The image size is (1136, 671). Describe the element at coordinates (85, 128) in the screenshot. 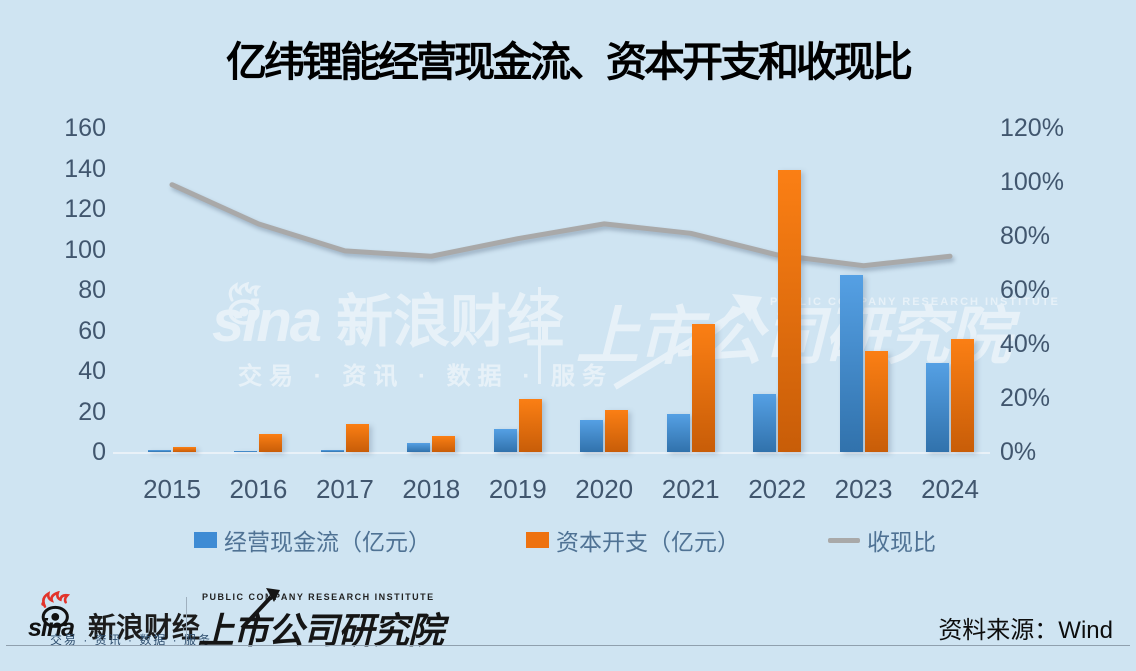

I see `left-axis-tick: 160` at that location.